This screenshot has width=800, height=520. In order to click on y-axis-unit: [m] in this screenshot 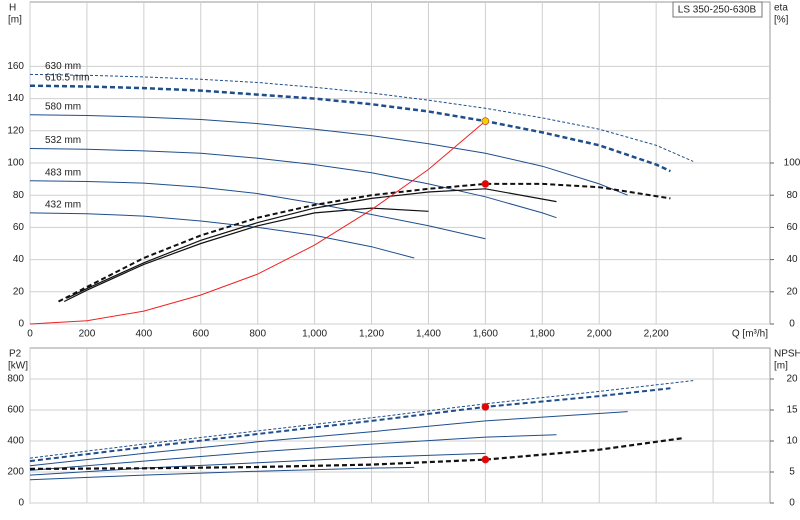, I will do `click(15, 20)`.